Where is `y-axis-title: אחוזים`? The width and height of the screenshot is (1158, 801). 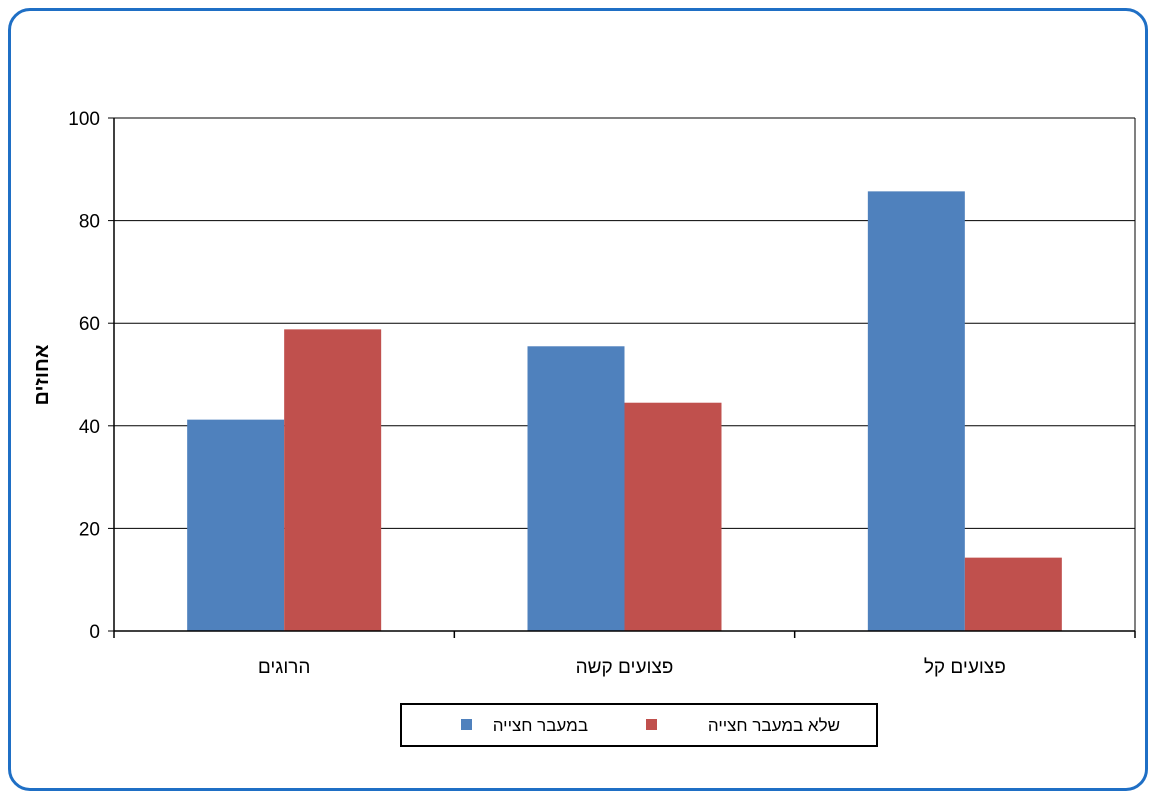
y-axis-title: אחוזים is located at coordinates (42, 374).